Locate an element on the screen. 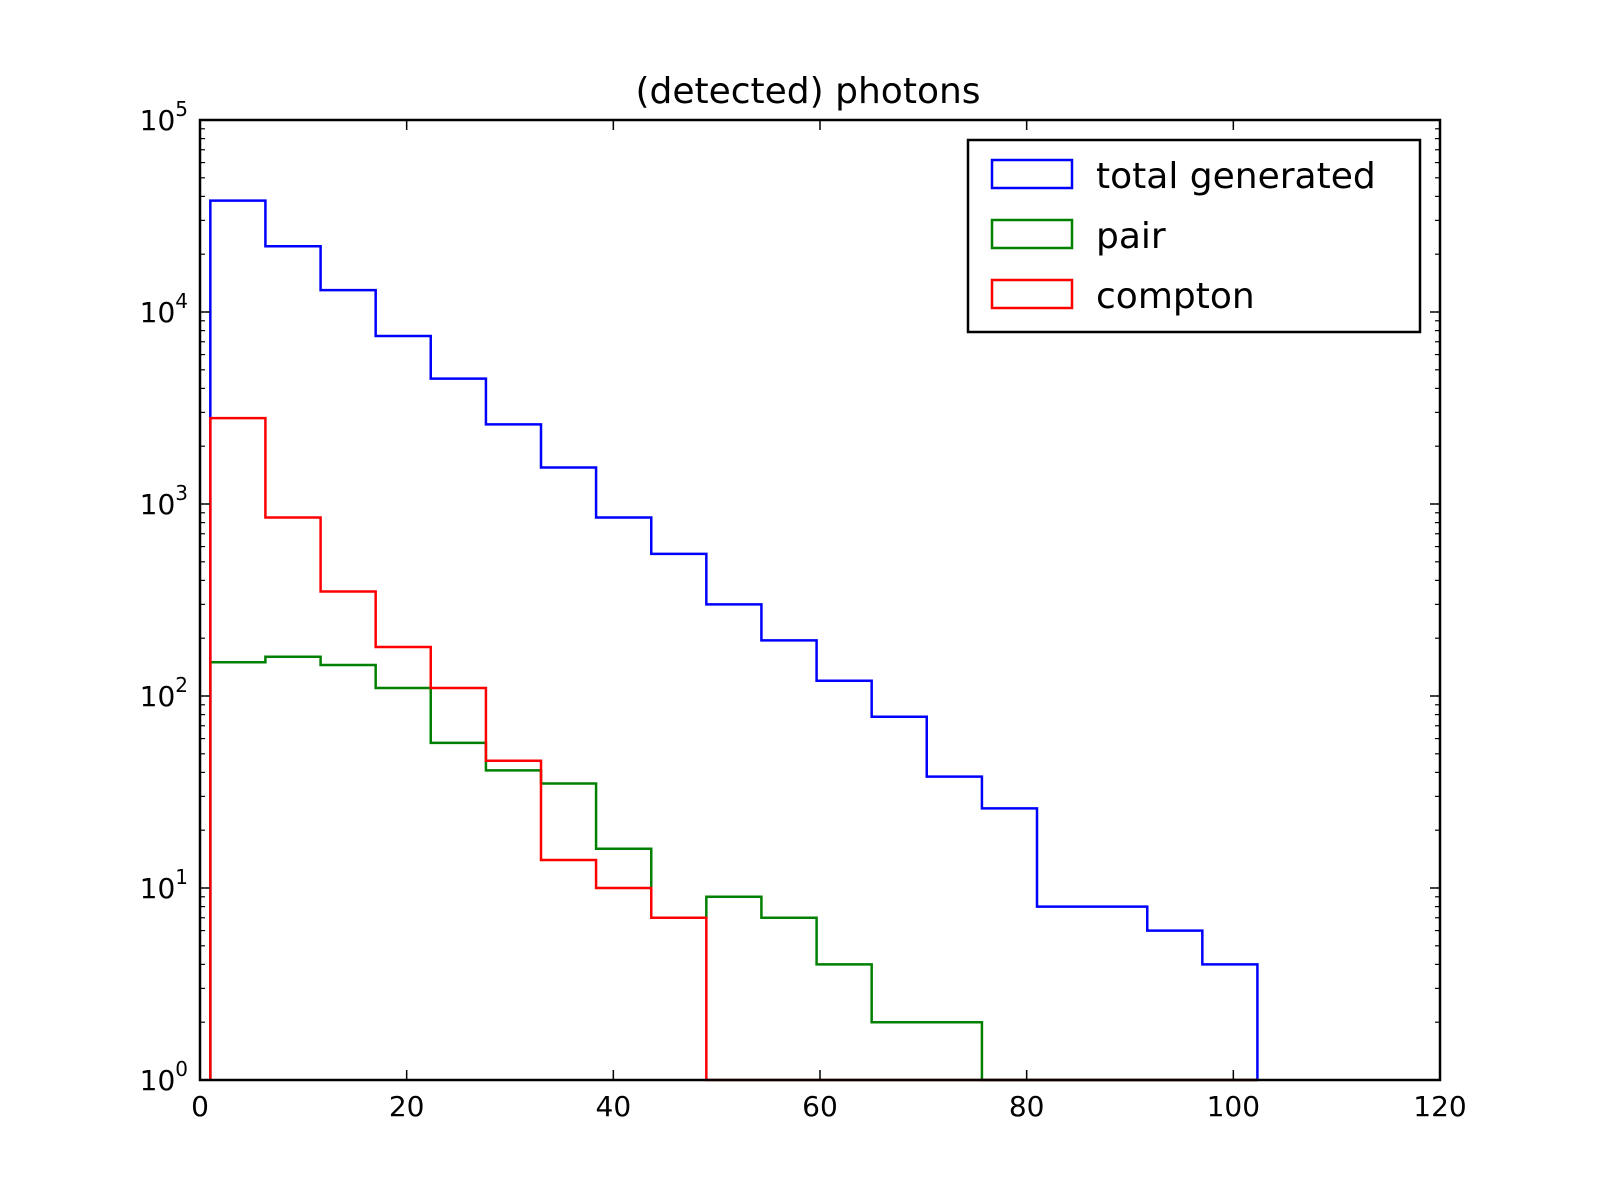  x-tick-label: 40 is located at coordinates (614, 1106).